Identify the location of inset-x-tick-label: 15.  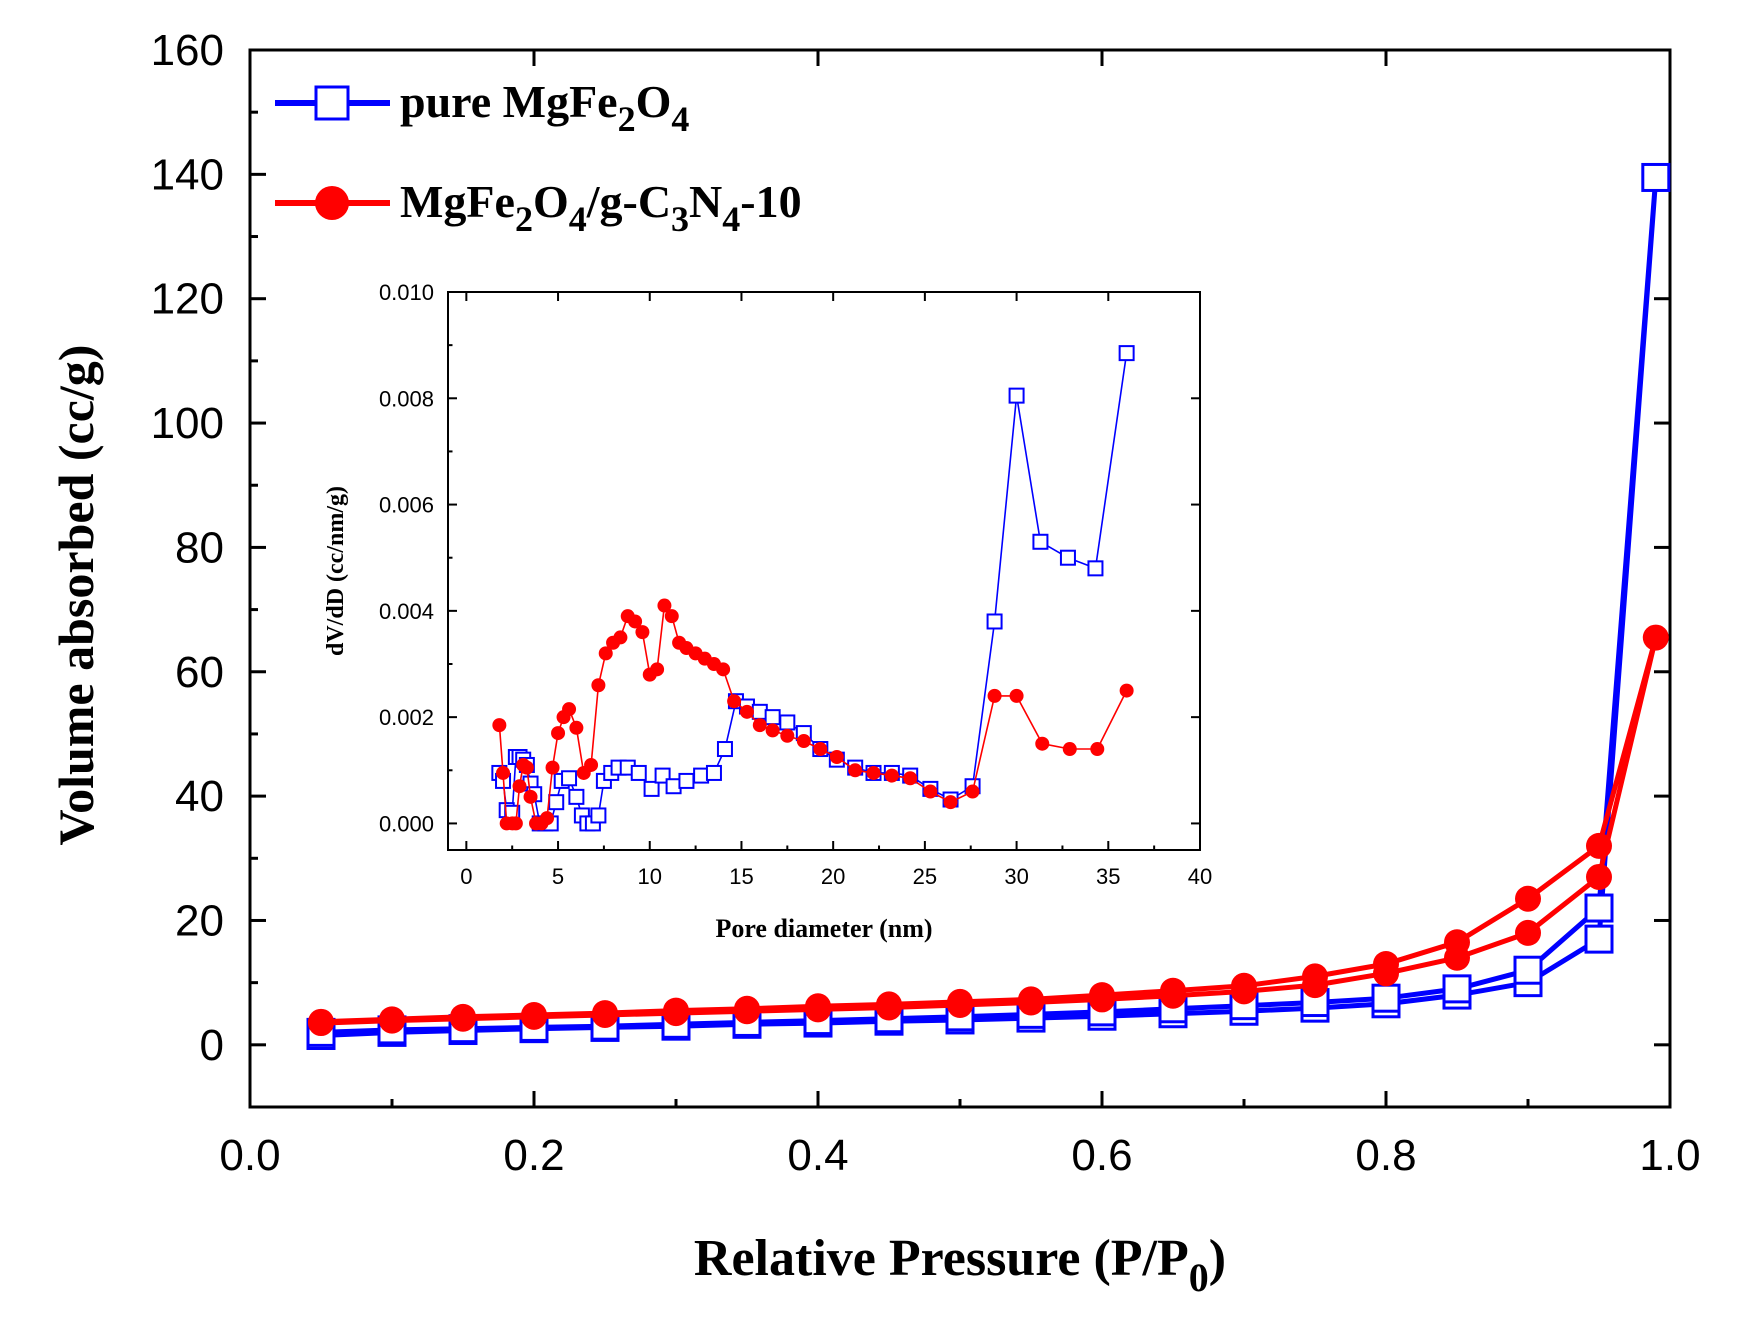
(741, 876).